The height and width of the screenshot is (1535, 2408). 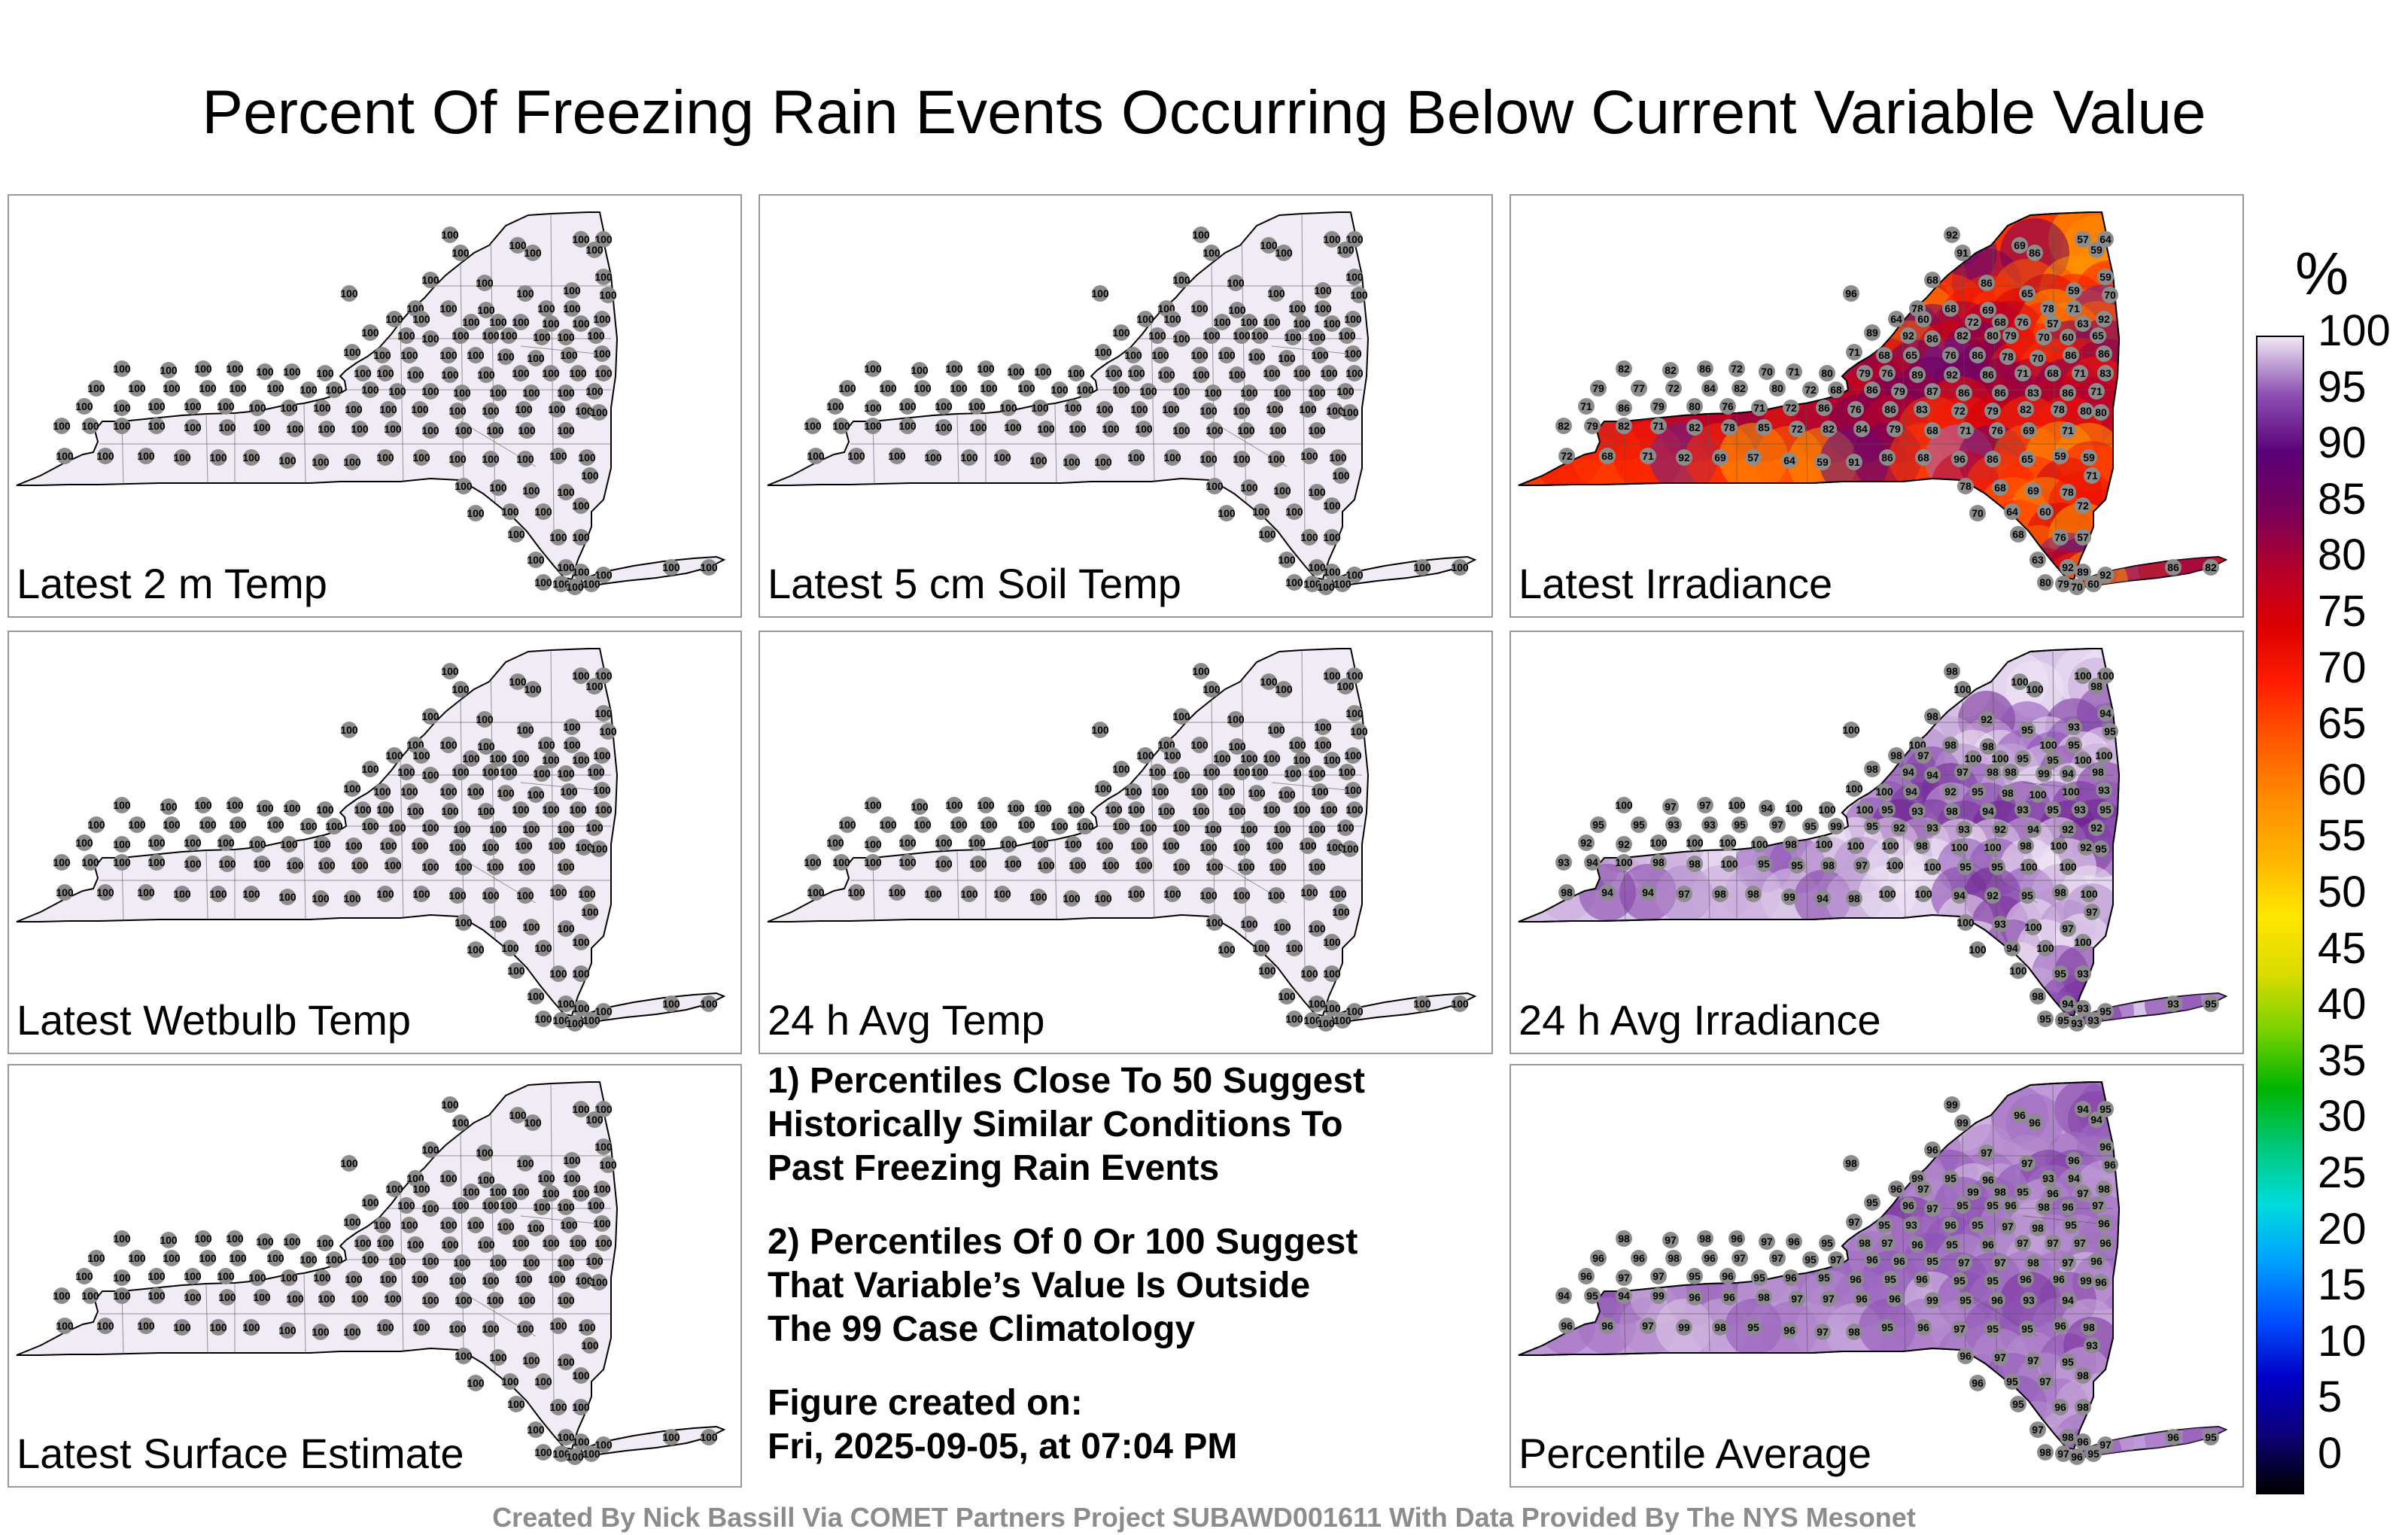 What do you see at coordinates (2342, 1116) in the screenshot?
I see `colorbar-tick-label: 30` at bounding box center [2342, 1116].